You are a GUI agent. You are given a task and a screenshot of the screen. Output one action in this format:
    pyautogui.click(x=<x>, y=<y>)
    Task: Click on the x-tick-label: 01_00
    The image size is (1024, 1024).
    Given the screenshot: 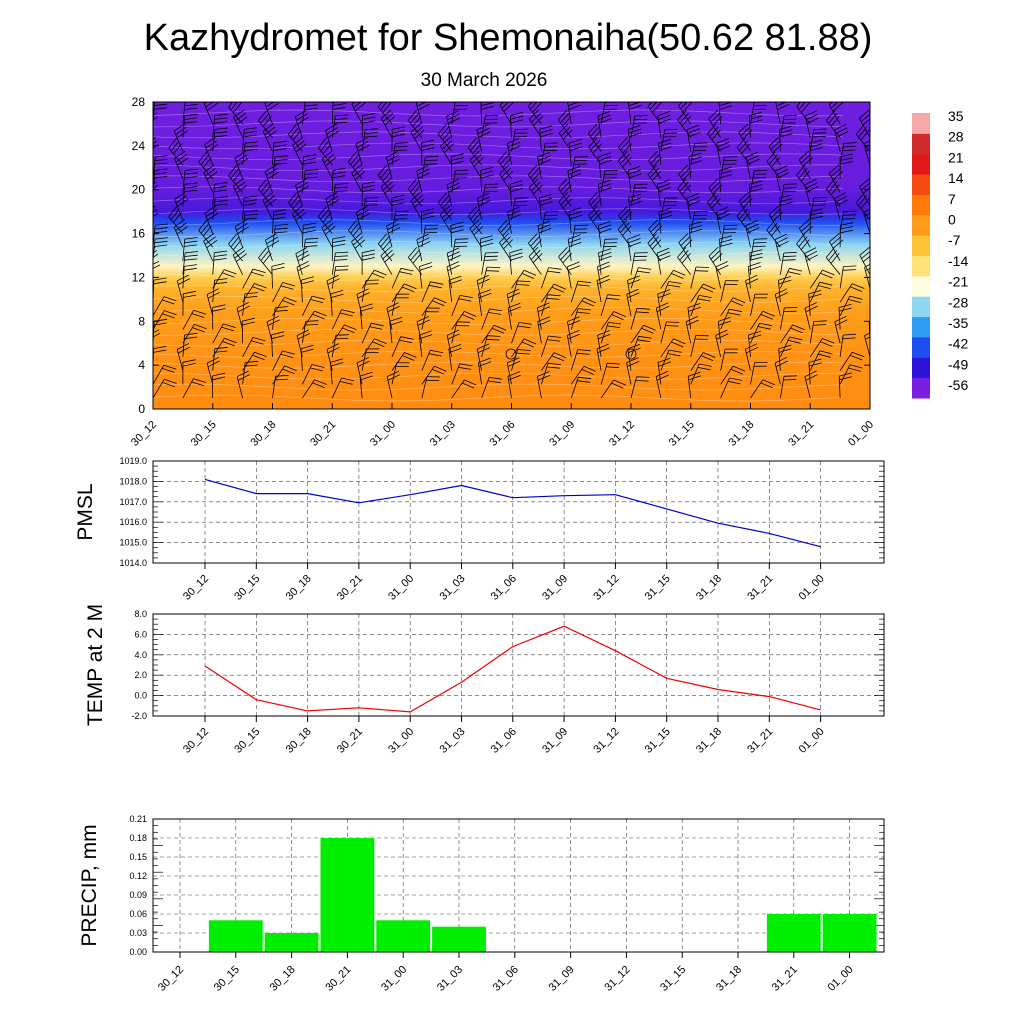 What is the action you would take?
    pyautogui.click(x=861, y=434)
    